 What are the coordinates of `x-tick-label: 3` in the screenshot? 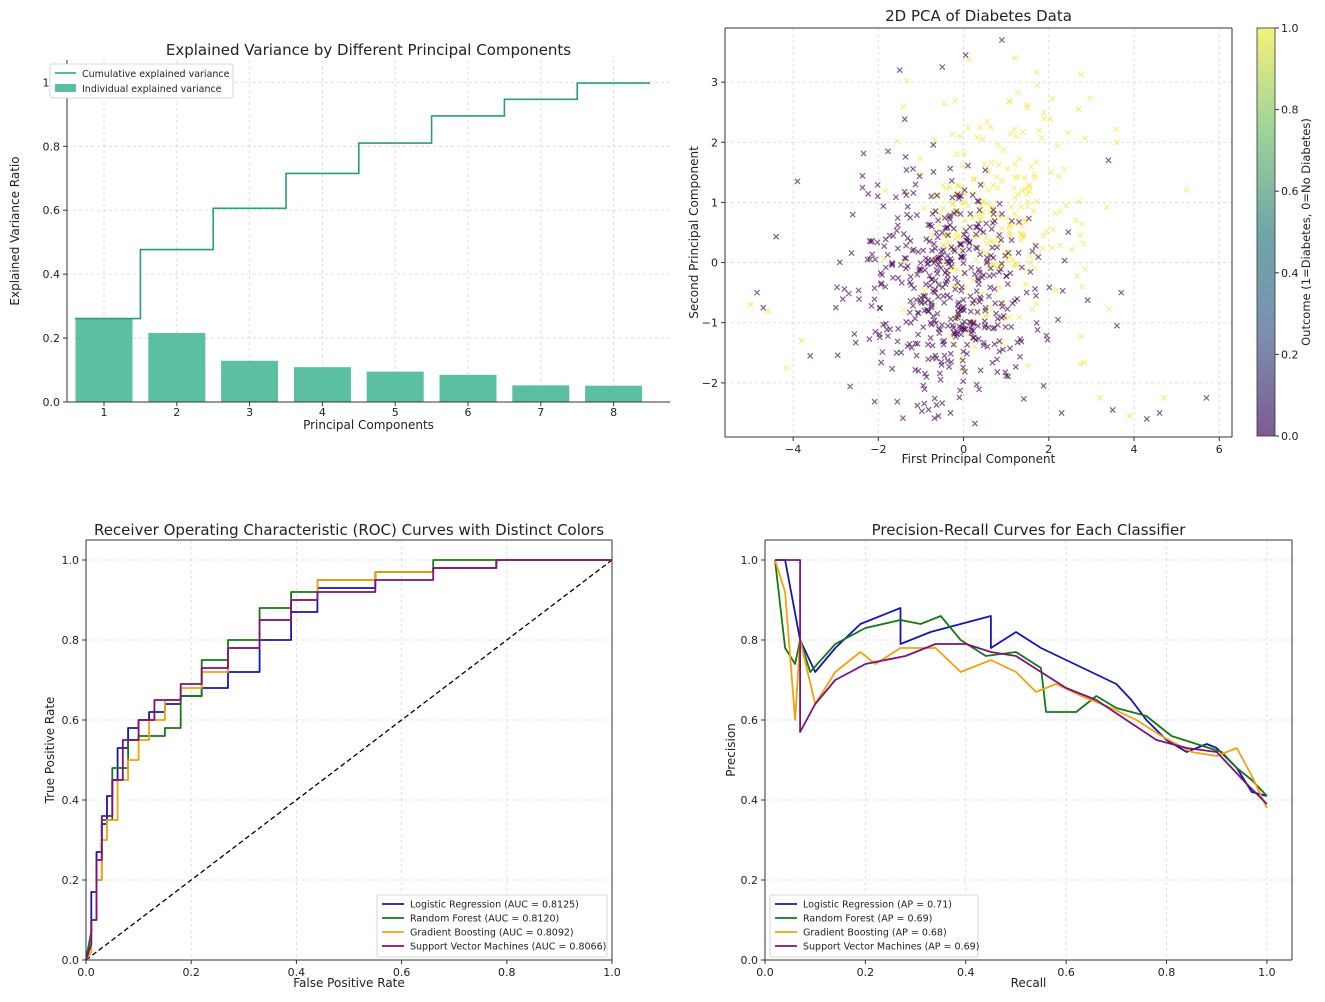 It's located at (249, 412).